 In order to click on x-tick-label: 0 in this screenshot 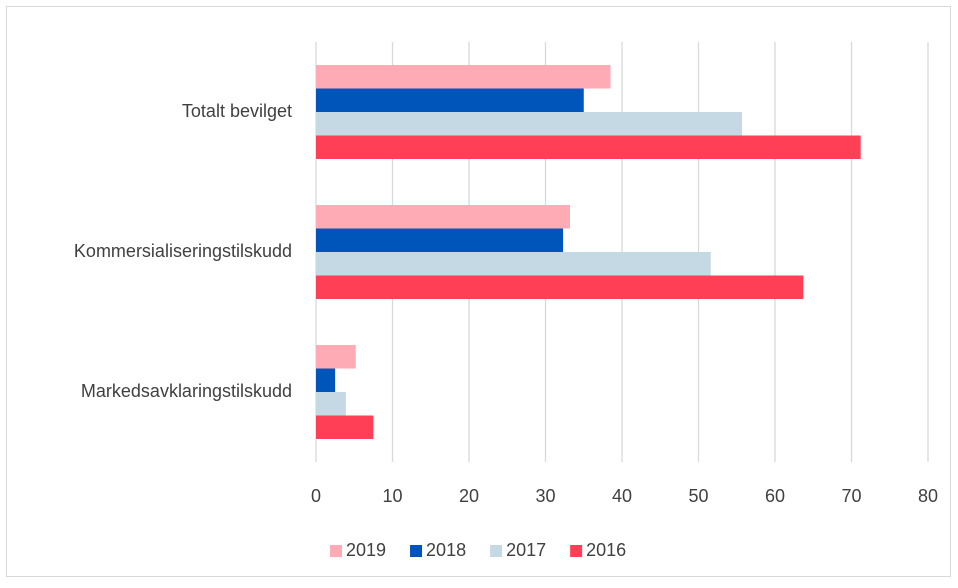, I will do `click(316, 496)`.